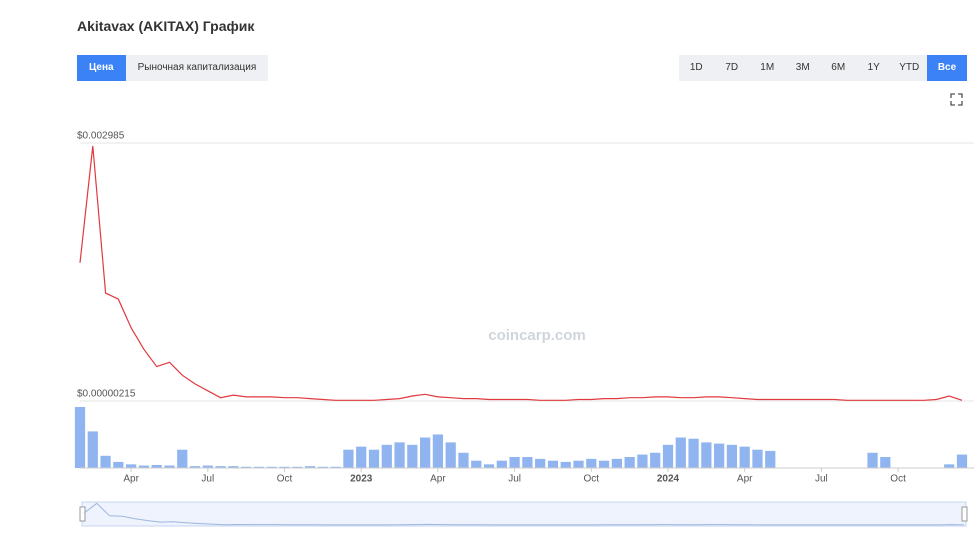 The image size is (974, 541). I want to click on range-button: Все, so click(947, 68).